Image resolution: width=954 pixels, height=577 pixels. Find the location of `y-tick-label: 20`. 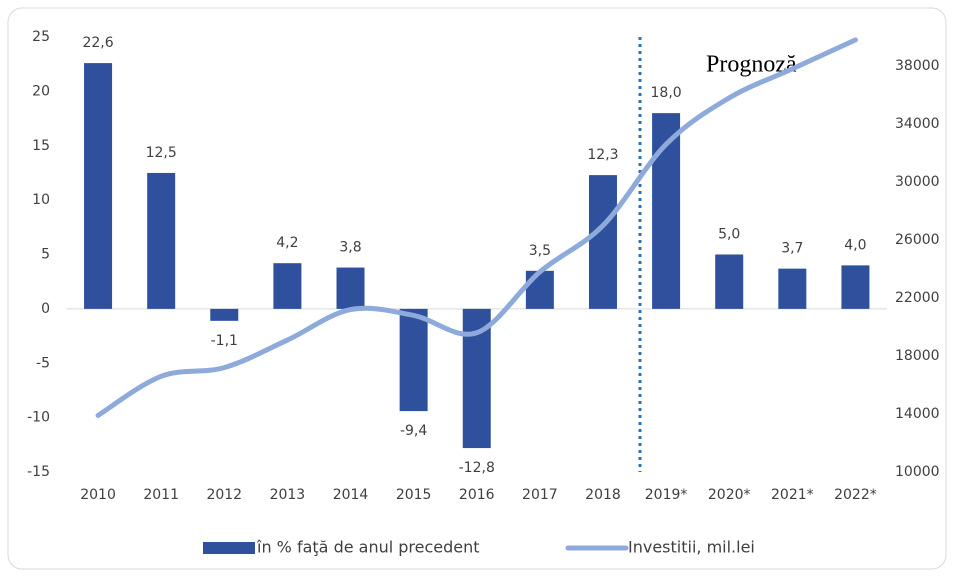

y-tick-label: 20 is located at coordinates (41, 91).